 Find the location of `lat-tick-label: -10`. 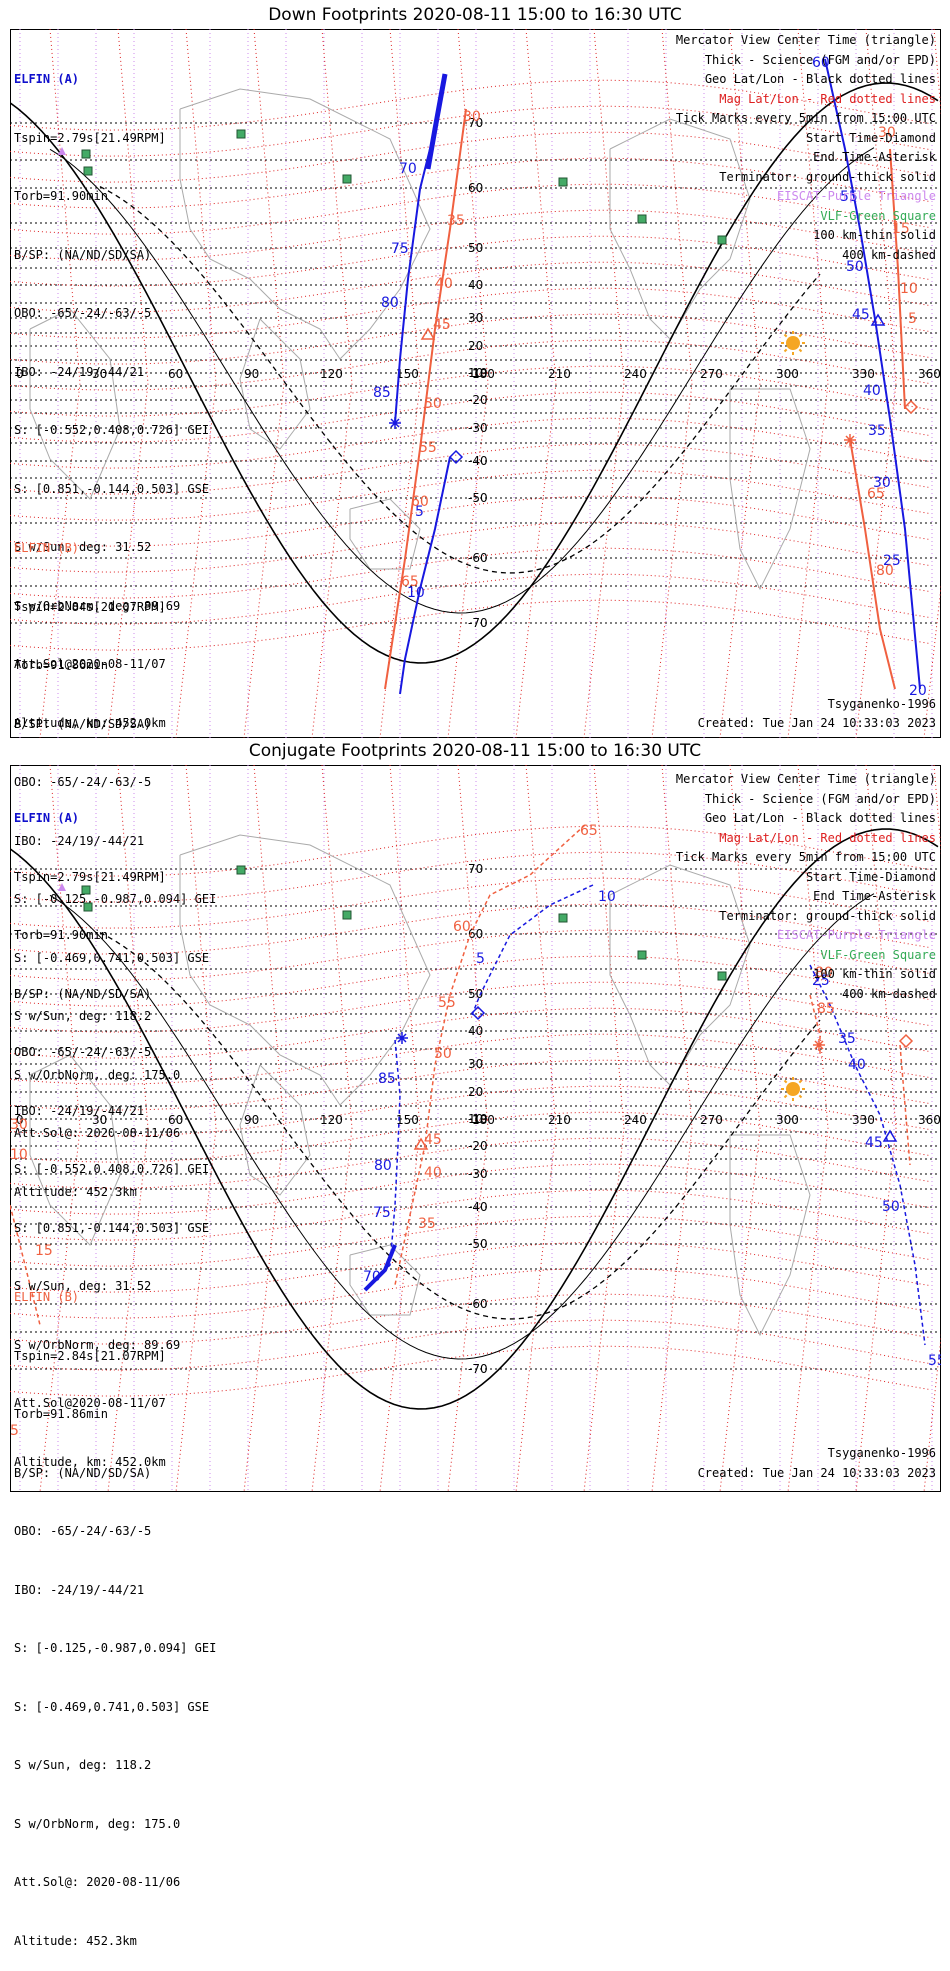

lat-tick-label: -10 is located at coordinates (478, 373).